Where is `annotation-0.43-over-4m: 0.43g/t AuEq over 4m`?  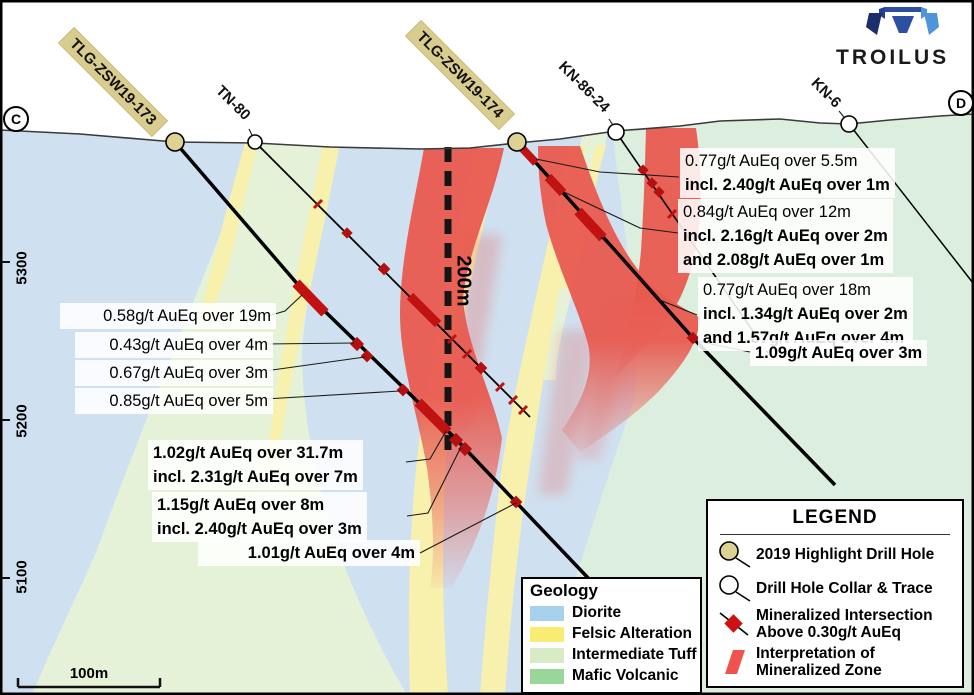 annotation-0.43-over-4m: 0.43g/t AuEq over 4m is located at coordinates (174, 345).